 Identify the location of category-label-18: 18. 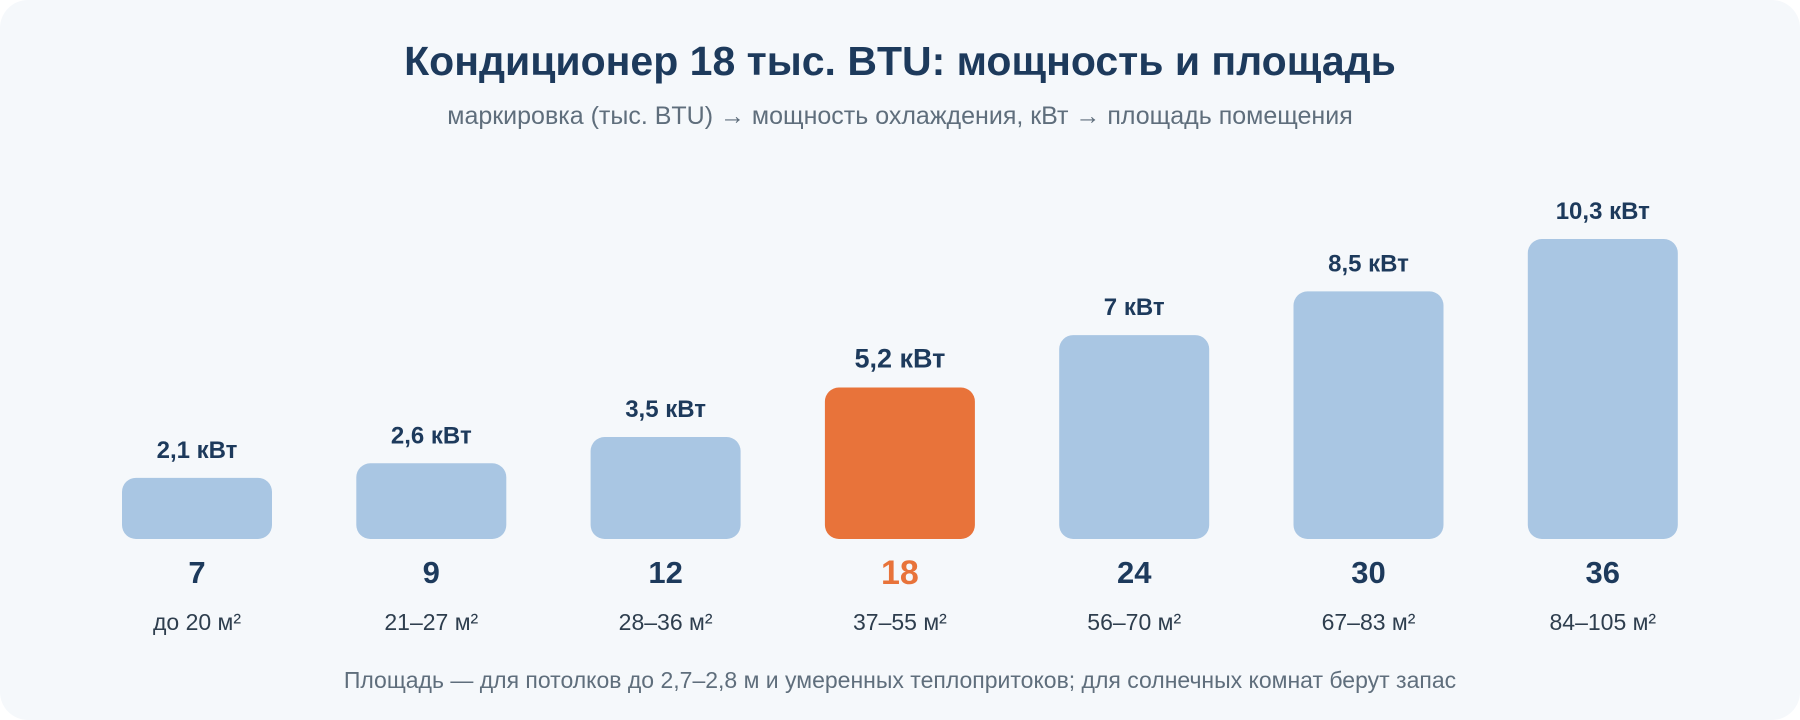
(900, 573).